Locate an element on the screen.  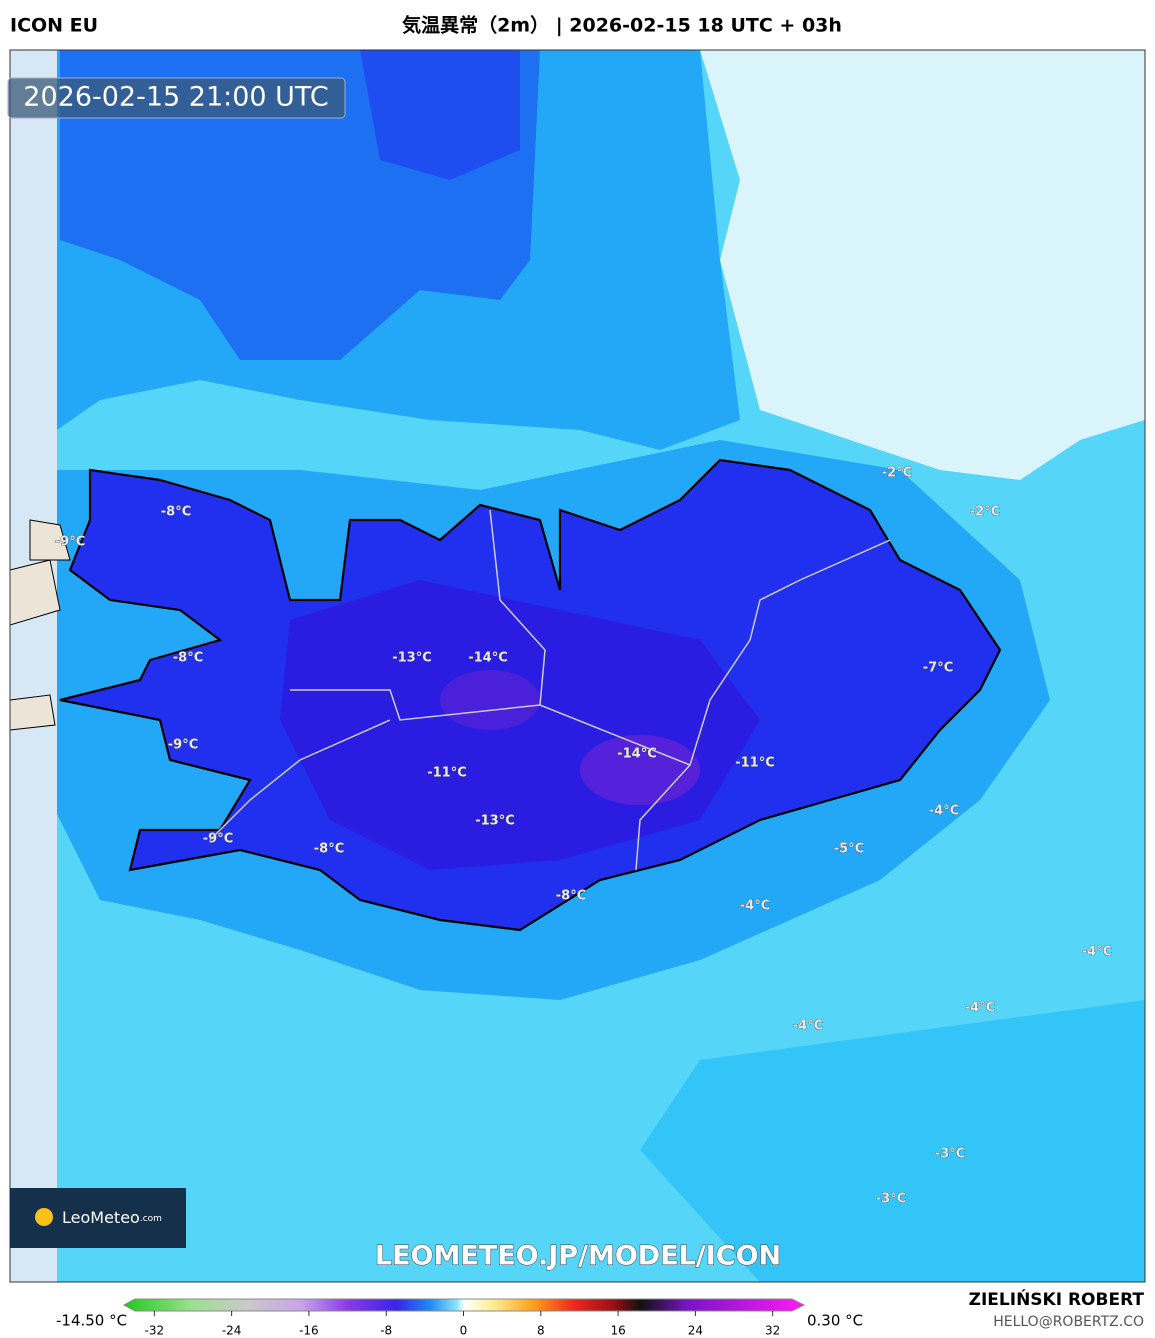
tick-label: -16 is located at coordinates (309, 1331).